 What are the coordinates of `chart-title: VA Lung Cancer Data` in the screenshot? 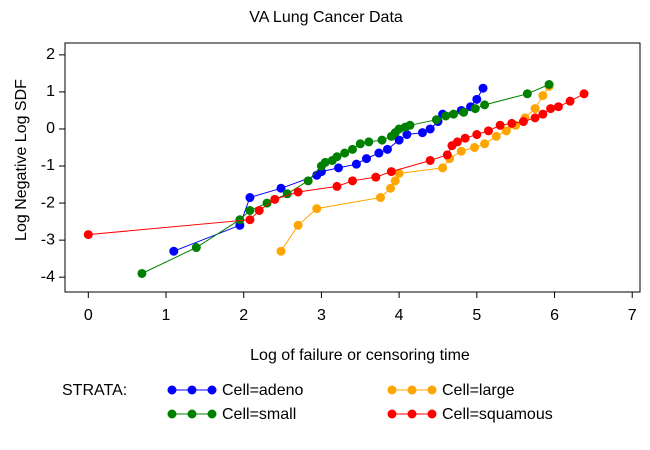 It's located at (326, 17).